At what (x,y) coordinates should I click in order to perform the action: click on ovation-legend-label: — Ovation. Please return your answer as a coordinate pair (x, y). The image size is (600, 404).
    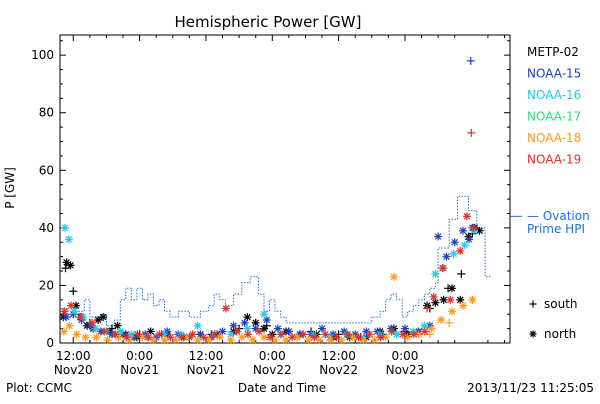
    Looking at the image, I should click on (558, 216).